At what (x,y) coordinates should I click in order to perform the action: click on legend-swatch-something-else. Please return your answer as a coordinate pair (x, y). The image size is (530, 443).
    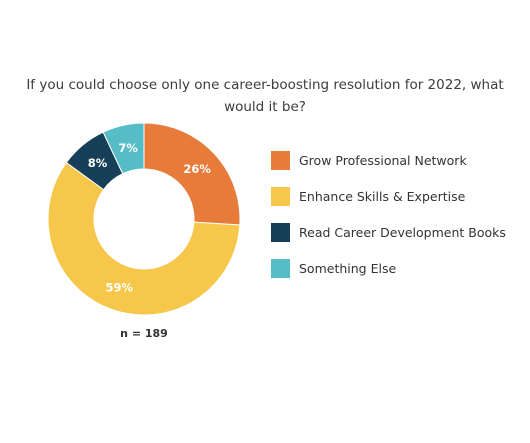
    Looking at the image, I should click on (280, 268).